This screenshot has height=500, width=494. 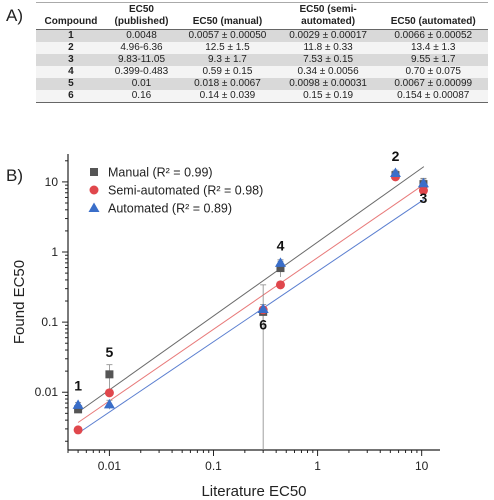 I want to click on legend-entry: Manual (R² = 0.99), so click(x=160, y=173).